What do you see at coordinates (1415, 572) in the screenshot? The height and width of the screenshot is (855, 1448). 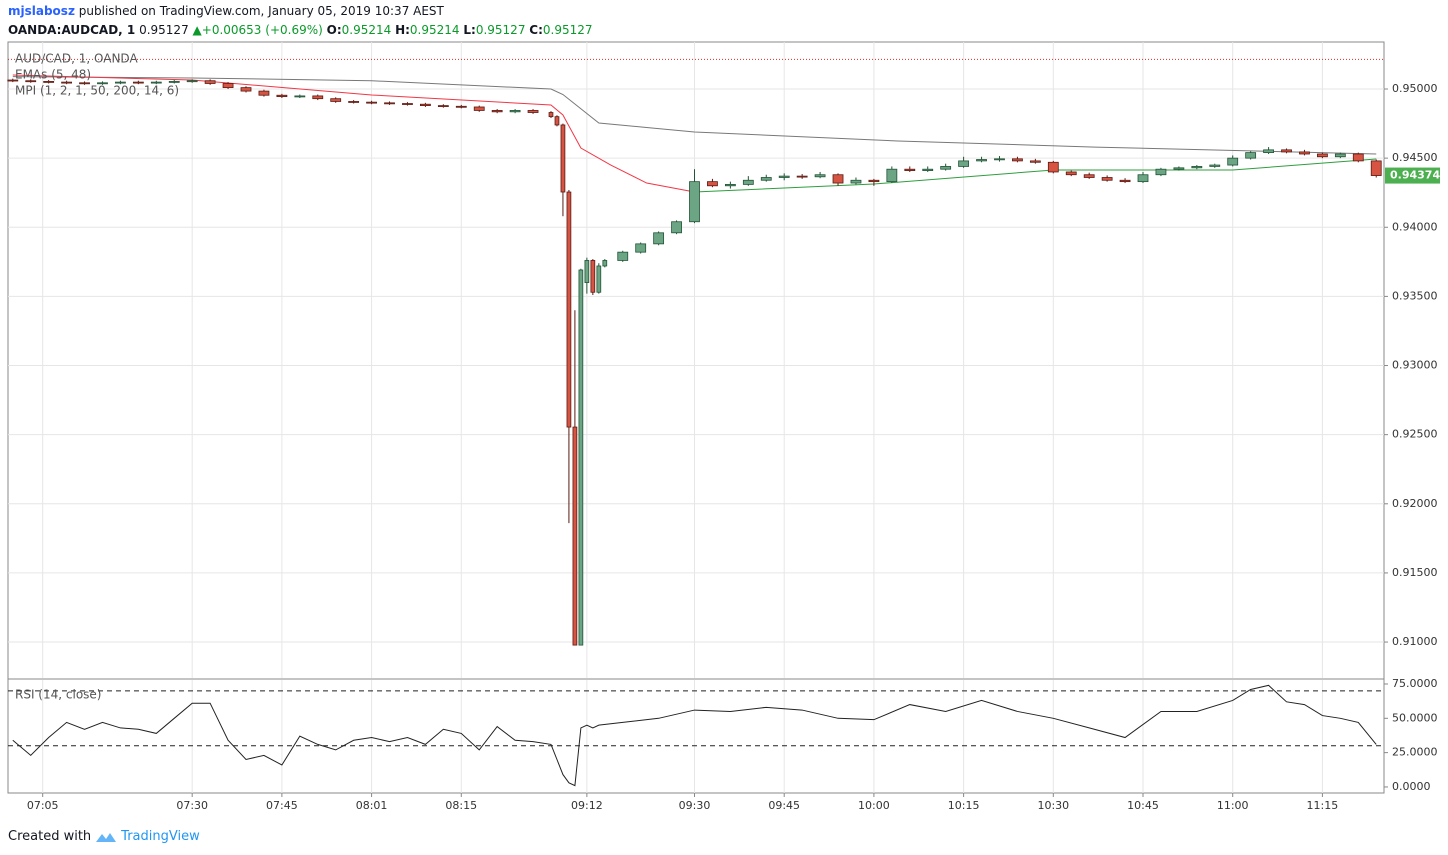 I see `y-tick-label: 0.91500` at bounding box center [1415, 572].